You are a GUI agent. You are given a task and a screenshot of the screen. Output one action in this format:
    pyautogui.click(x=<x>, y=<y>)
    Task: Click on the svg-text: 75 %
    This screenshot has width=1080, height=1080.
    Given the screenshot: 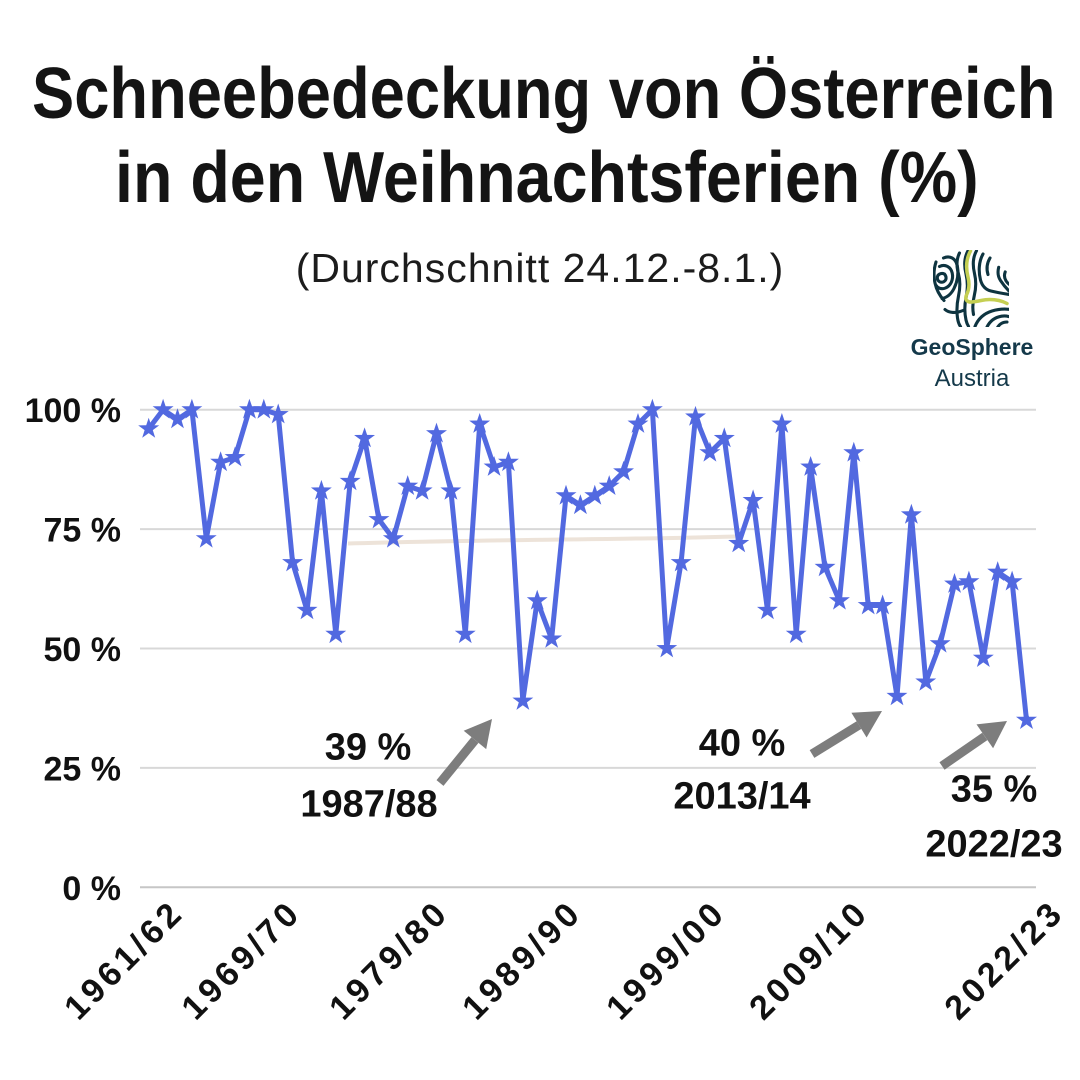 What is the action you would take?
    pyautogui.click(x=83, y=531)
    